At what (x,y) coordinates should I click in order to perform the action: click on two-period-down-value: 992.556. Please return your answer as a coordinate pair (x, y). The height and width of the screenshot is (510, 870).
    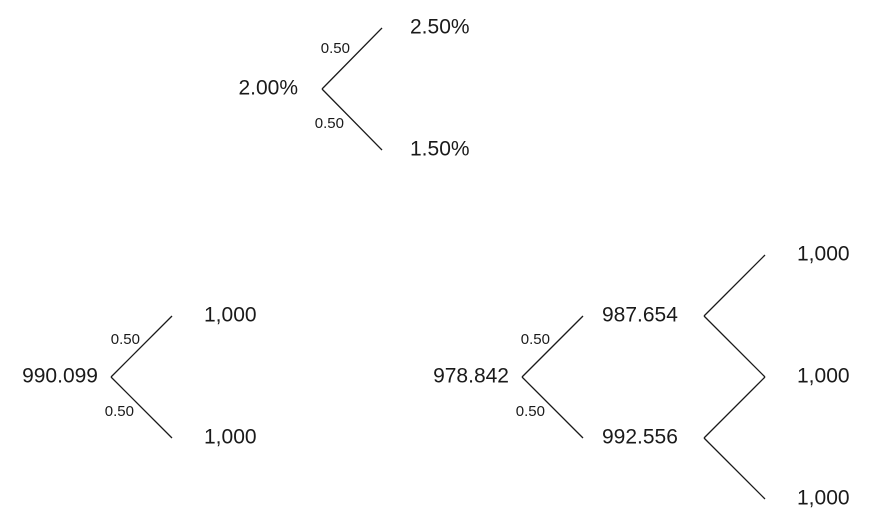
    Looking at the image, I should click on (640, 437).